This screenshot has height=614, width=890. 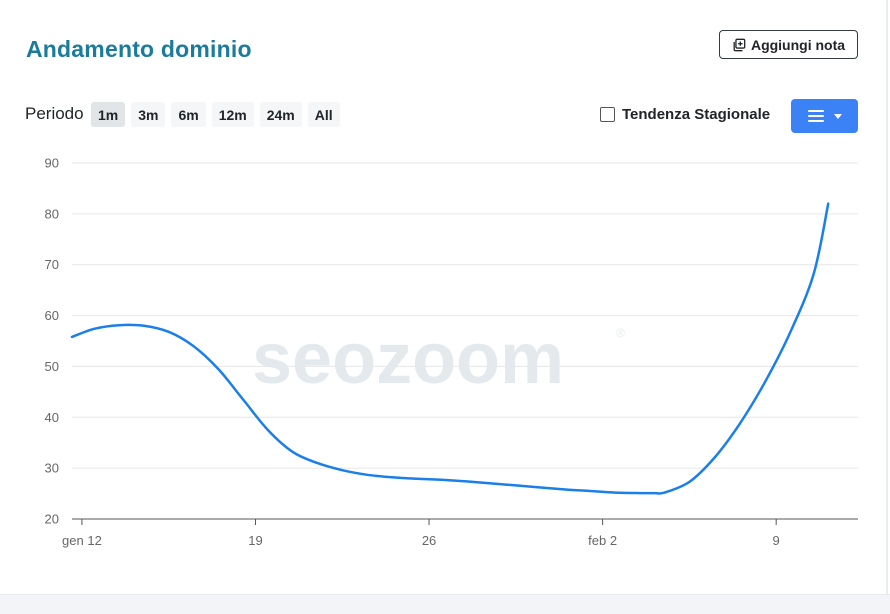 I want to click on period-12m-button: 12m, so click(x=232, y=114).